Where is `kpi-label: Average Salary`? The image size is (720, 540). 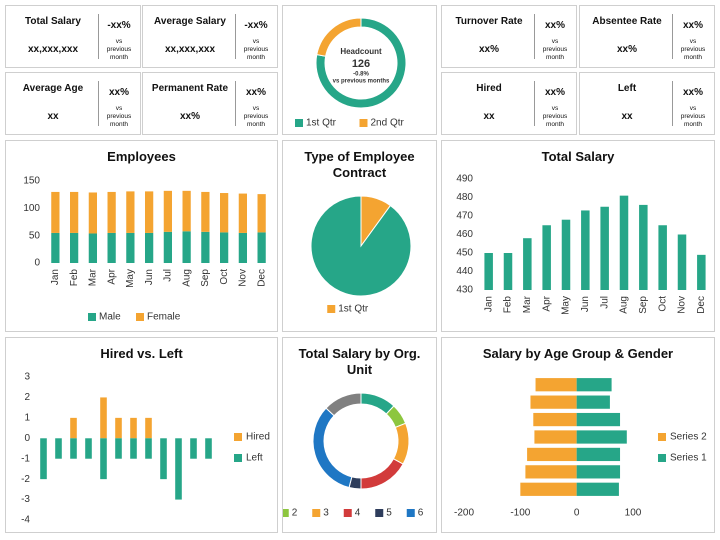
kpi-label: Average Salary is located at coordinates (190, 21).